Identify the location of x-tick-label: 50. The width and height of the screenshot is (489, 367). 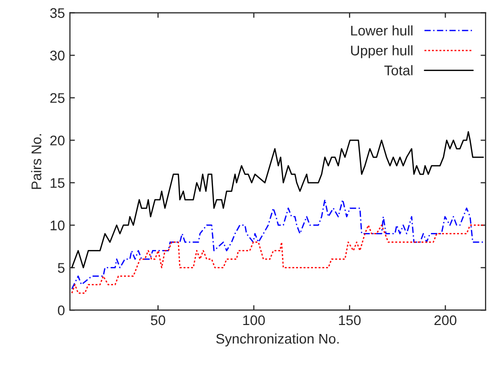
(158, 320).